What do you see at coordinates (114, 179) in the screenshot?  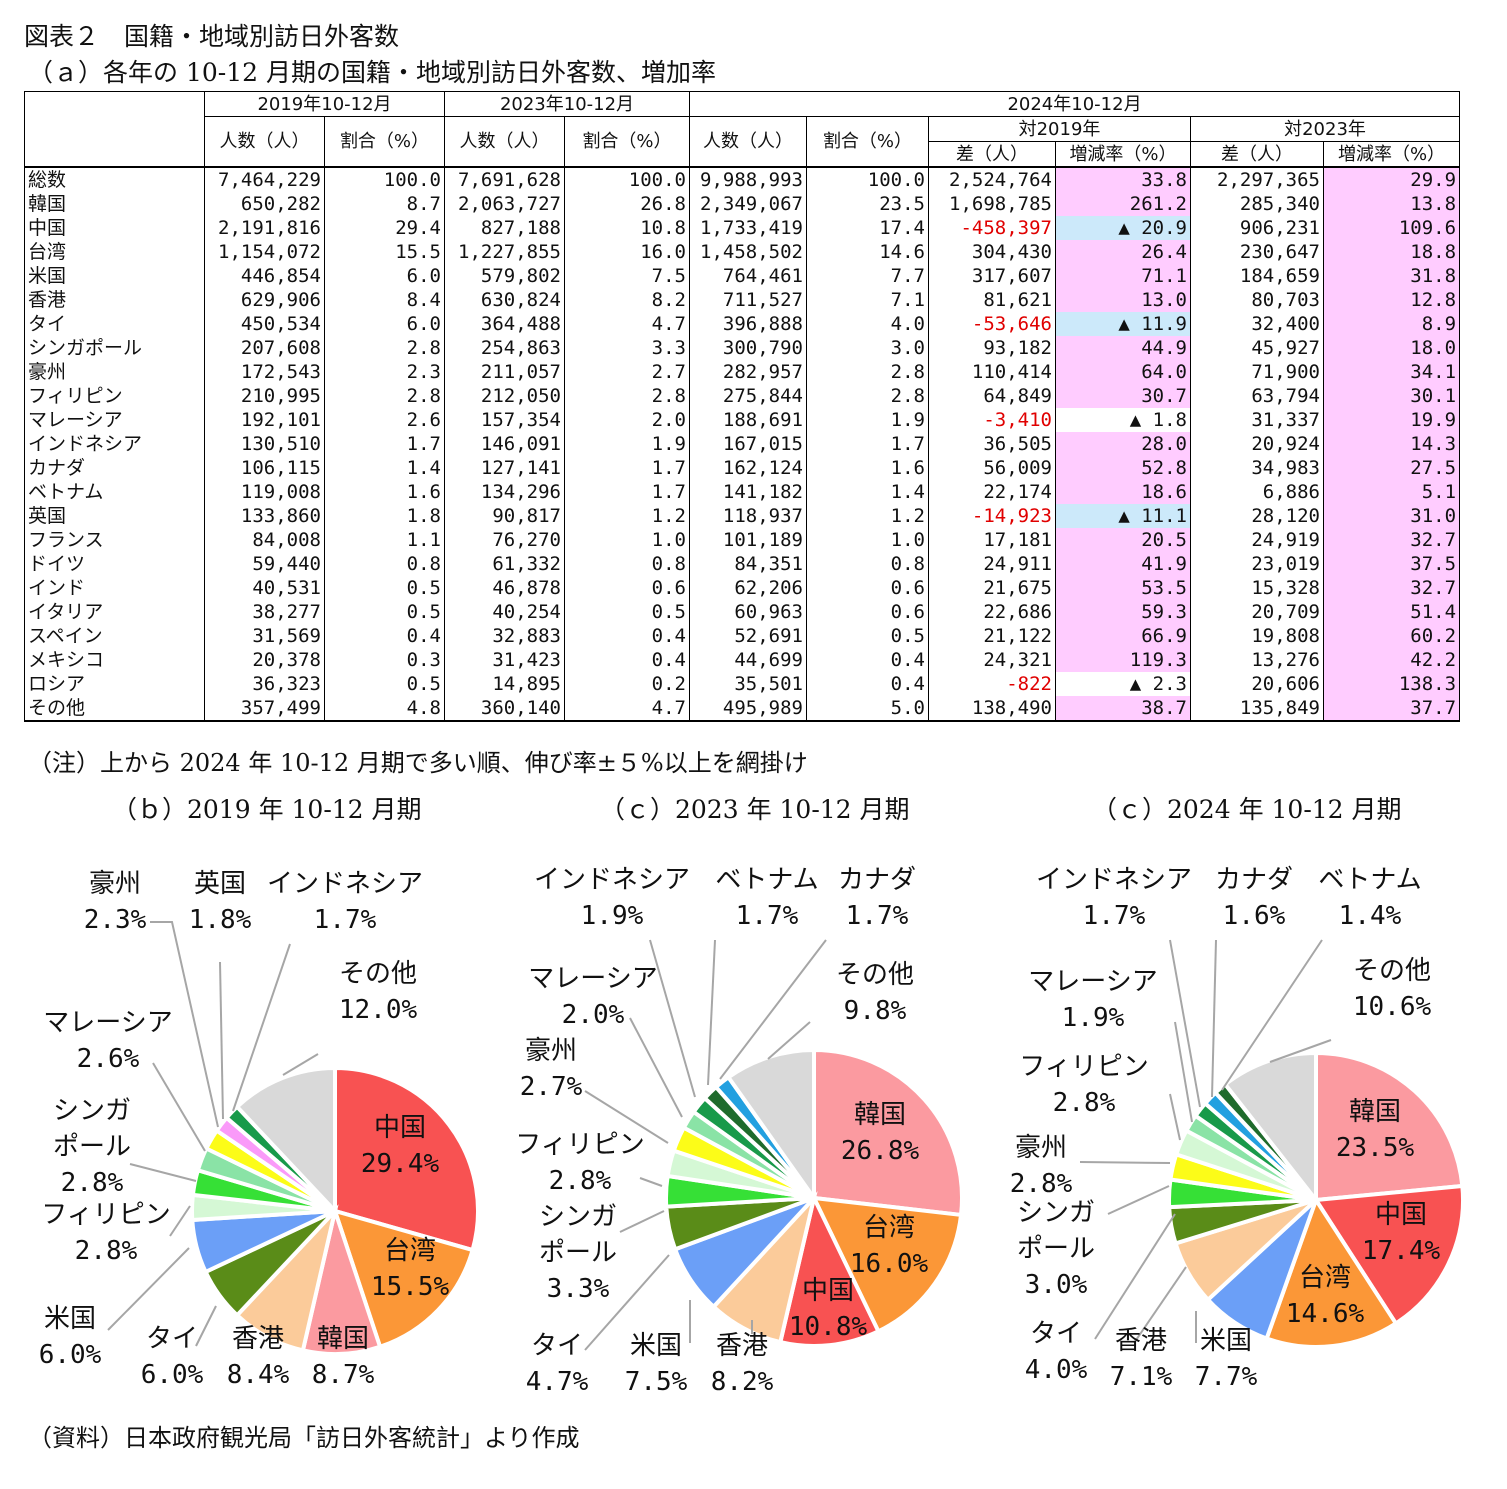 I see `row-label: 総数` at bounding box center [114, 179].